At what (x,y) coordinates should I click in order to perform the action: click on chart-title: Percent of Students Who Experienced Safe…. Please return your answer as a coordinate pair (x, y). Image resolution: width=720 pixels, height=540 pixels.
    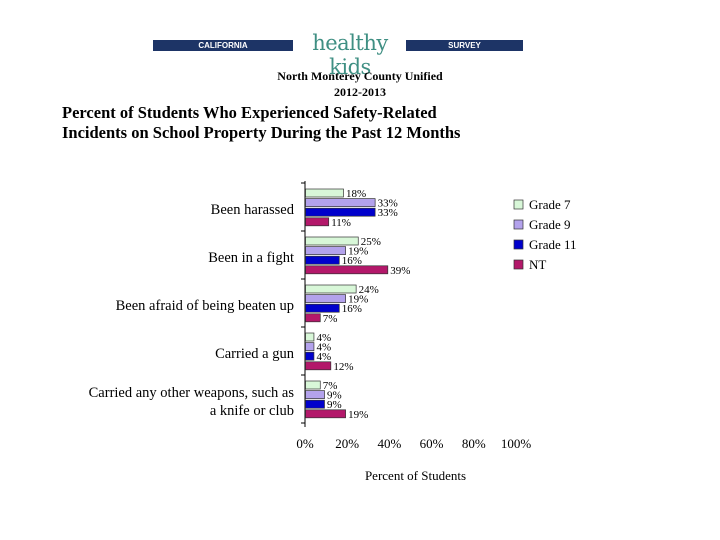
    Looking at the image, I should click on (312, 123).